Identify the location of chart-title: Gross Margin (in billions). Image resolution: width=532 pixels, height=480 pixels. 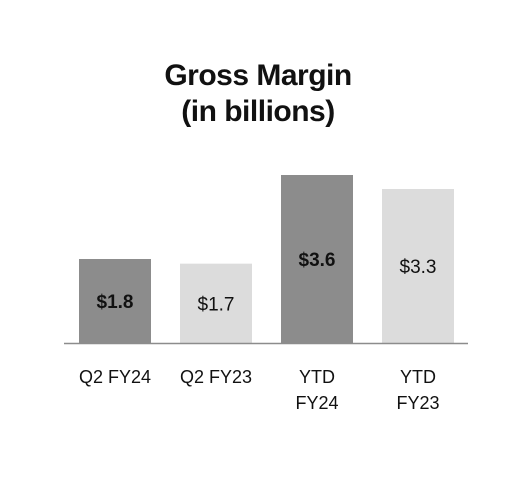
(258, 94).